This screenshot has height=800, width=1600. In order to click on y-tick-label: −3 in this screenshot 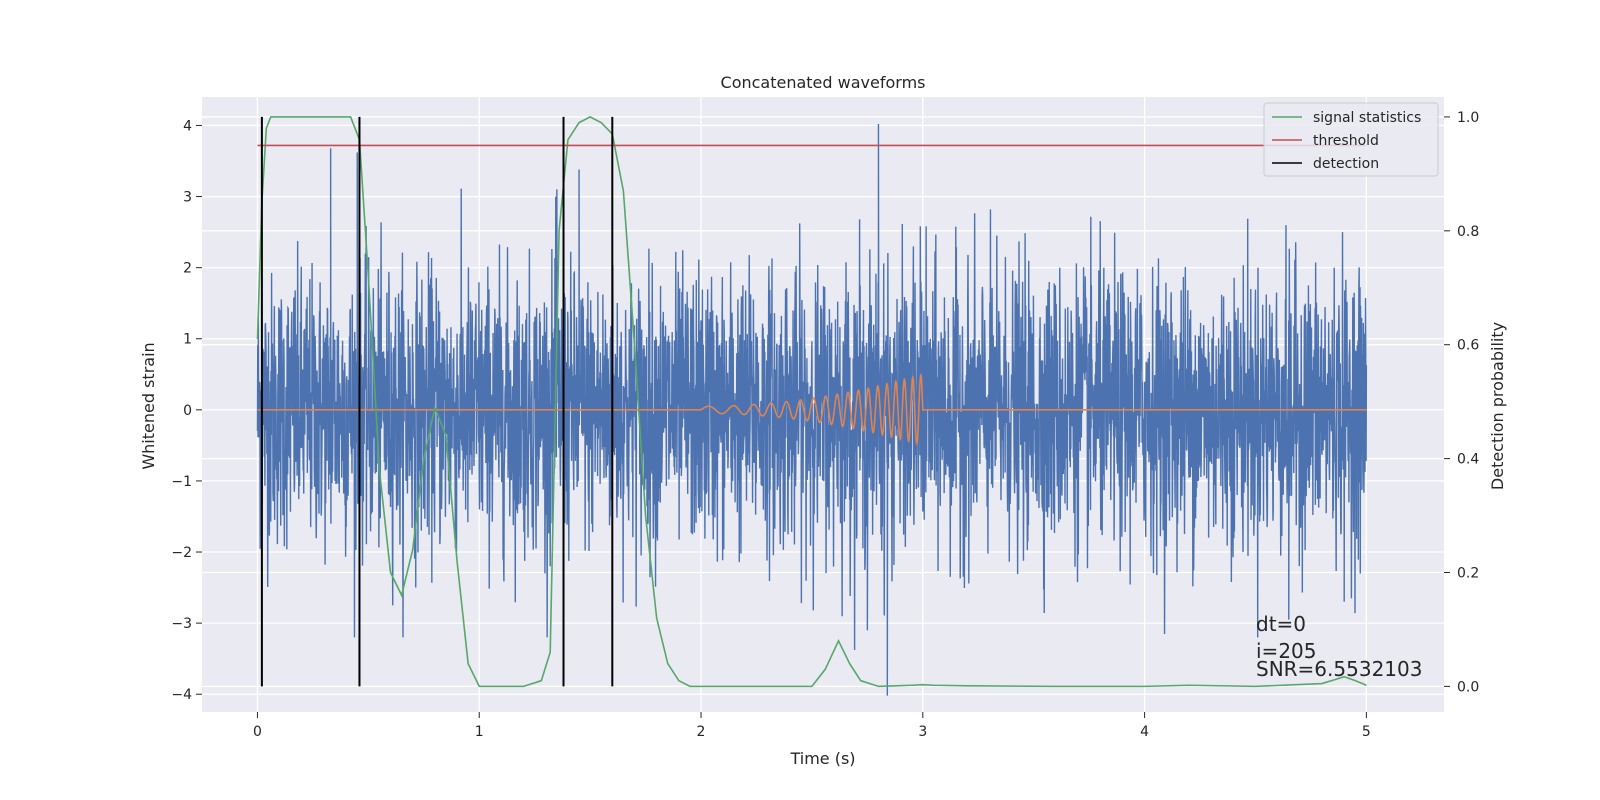, I will do `click(181, 624)`.